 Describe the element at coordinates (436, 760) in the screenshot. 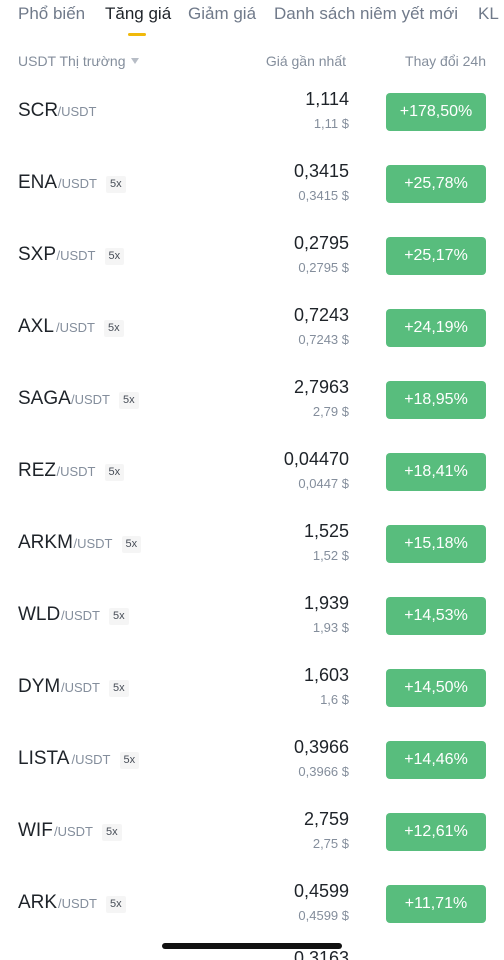

I see `change-24h-badge: +14,46%` at that location.